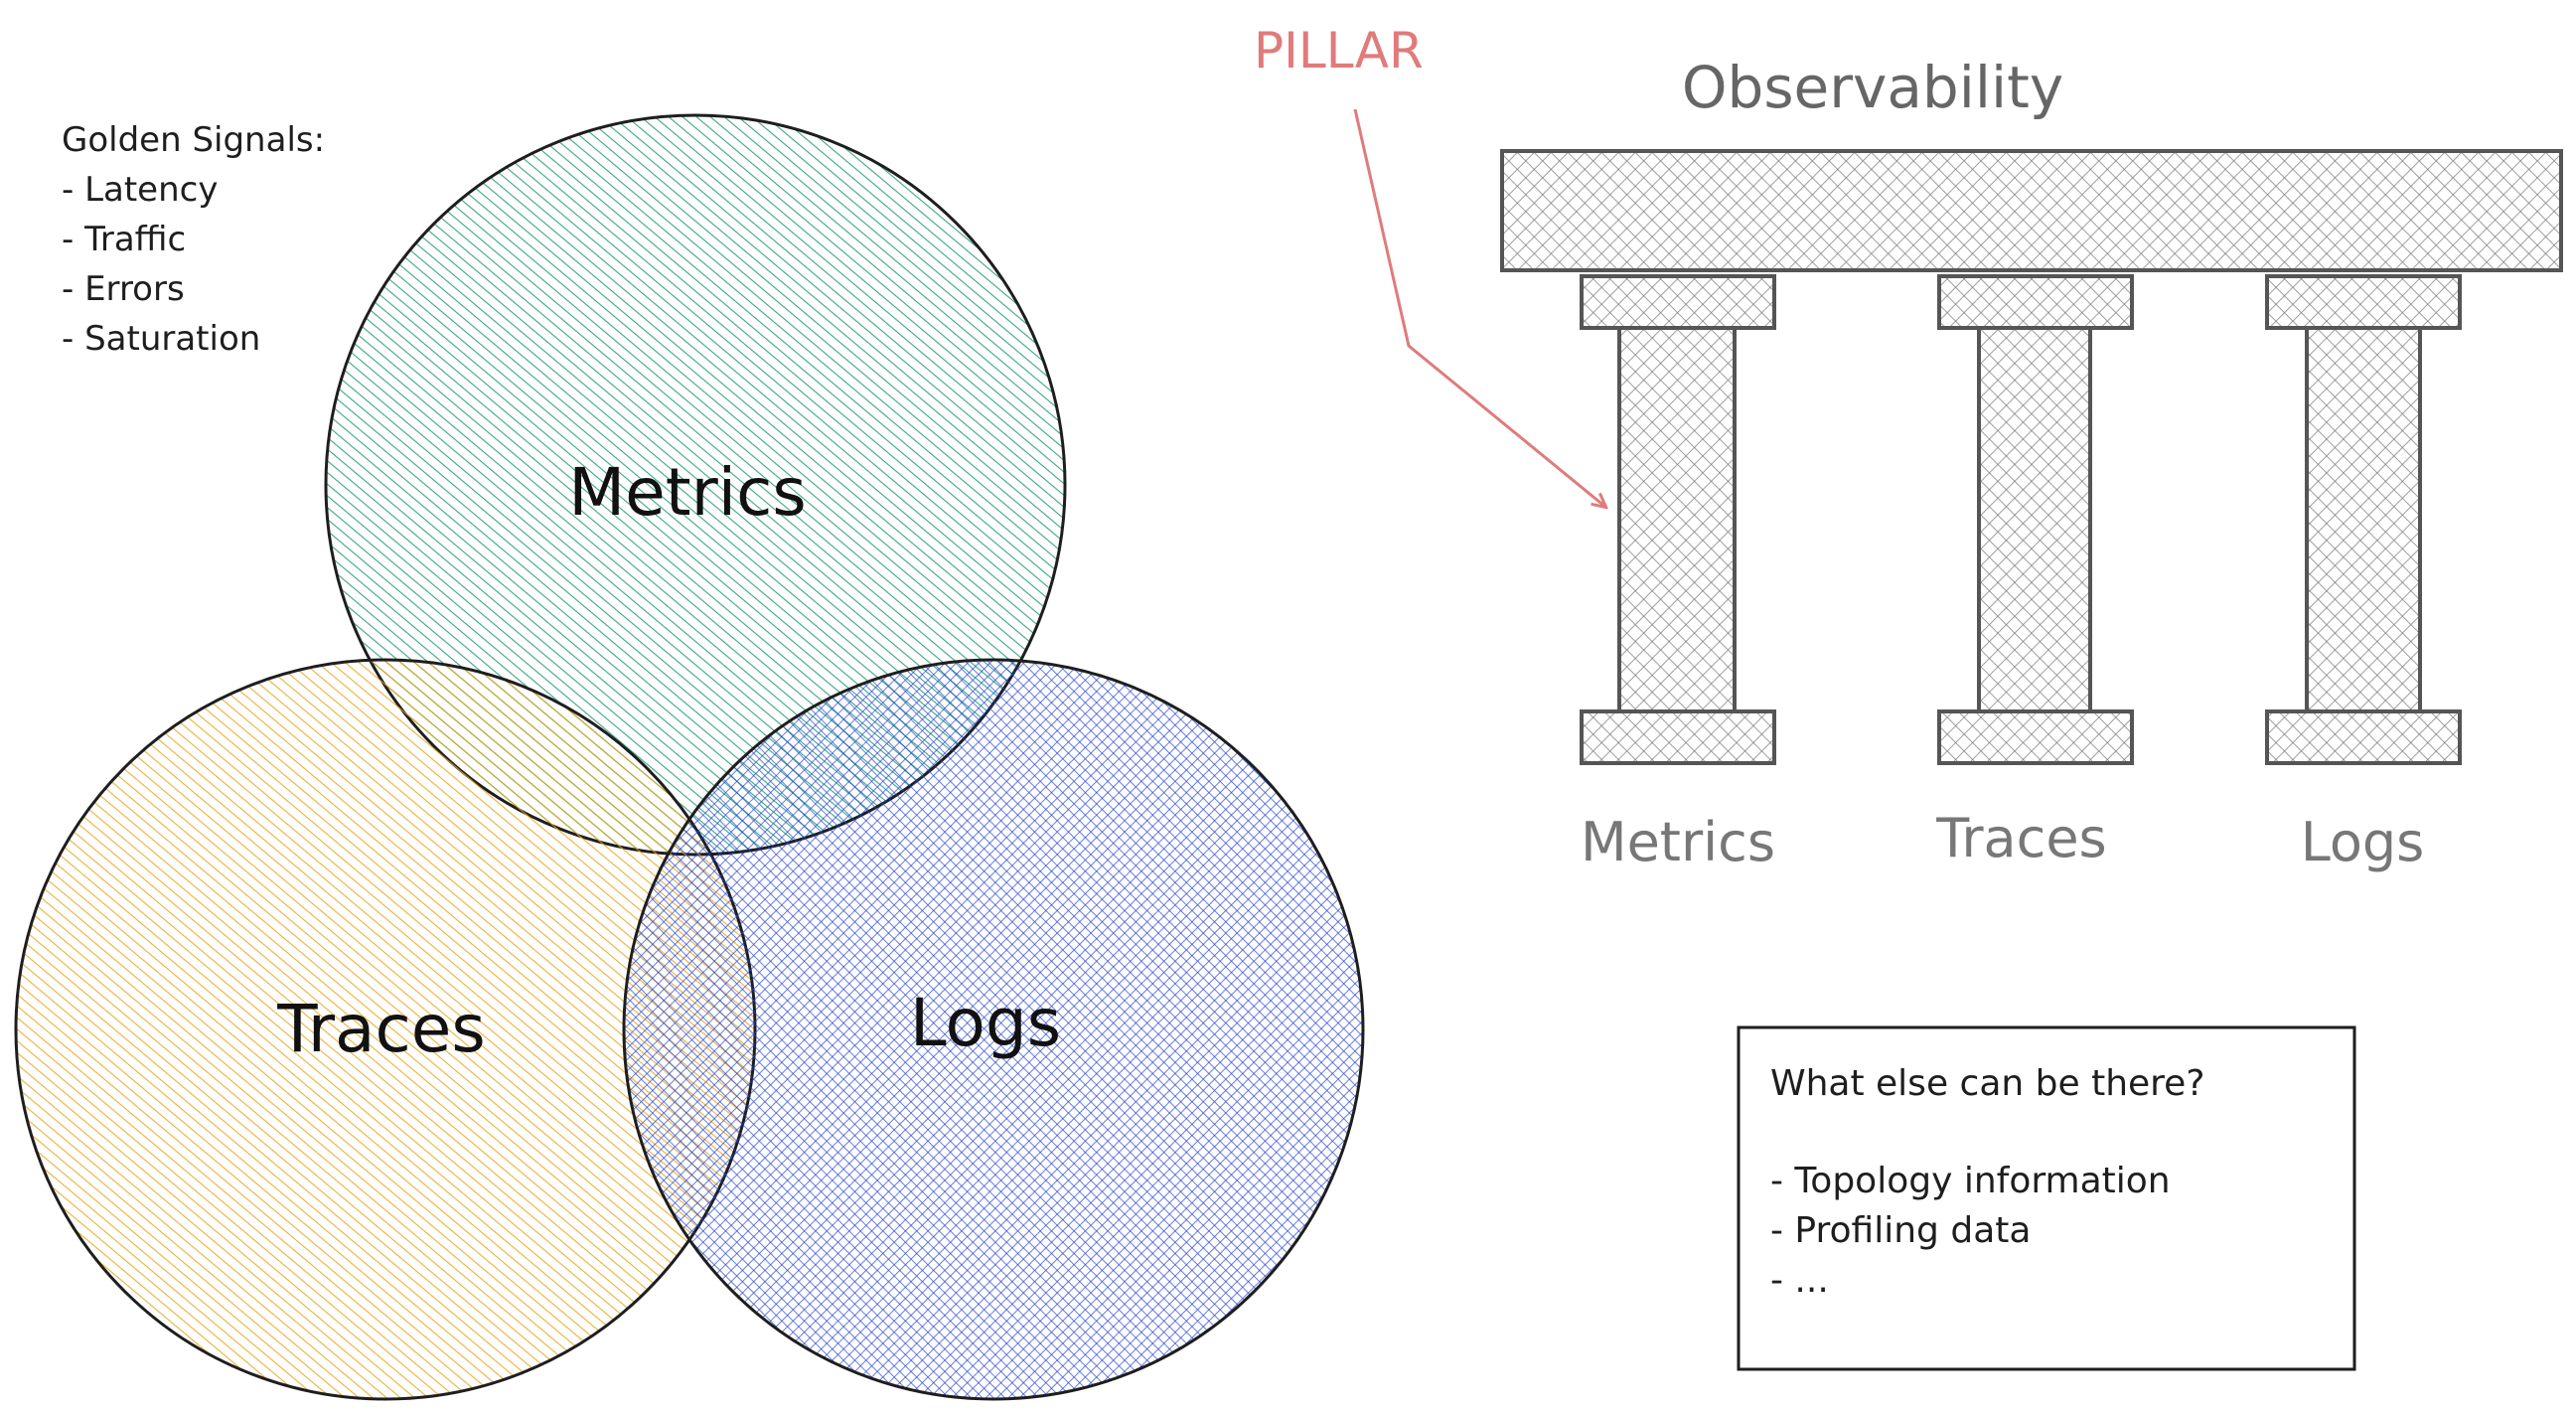 The height and width of the screenshot is (1413, 2576). I want to click on pillar-arrow, so click(1479, 307).